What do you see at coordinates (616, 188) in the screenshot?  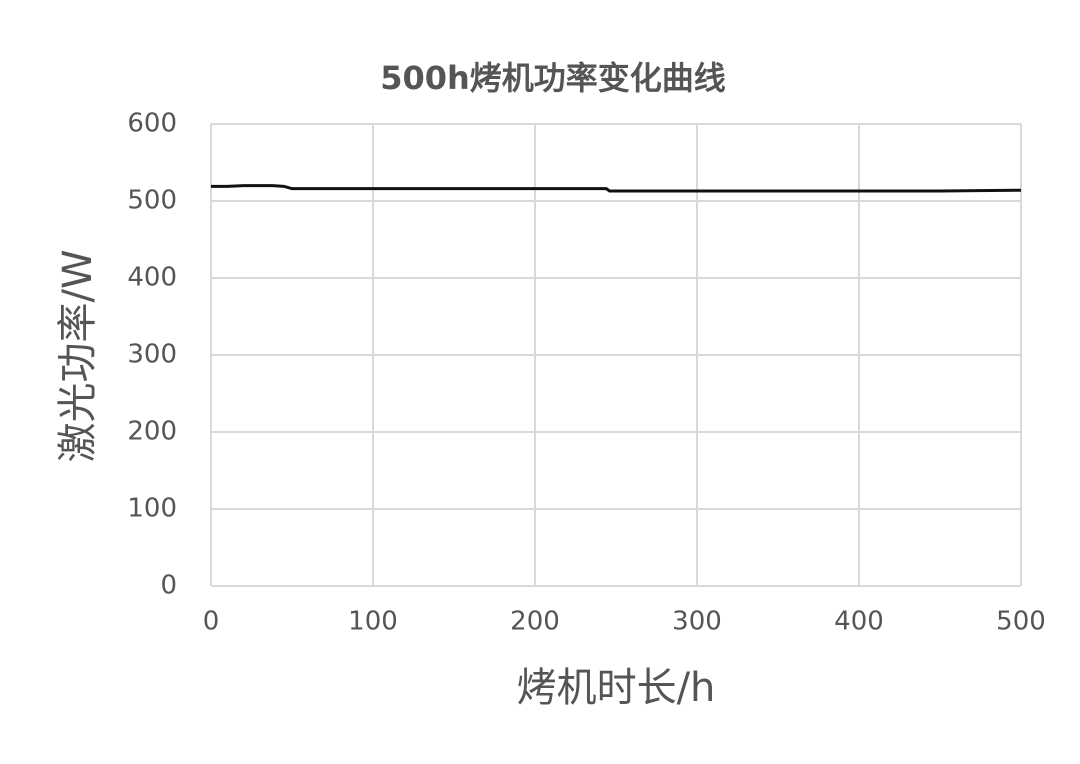 I see `data-line` at bounding box center [616, 188].